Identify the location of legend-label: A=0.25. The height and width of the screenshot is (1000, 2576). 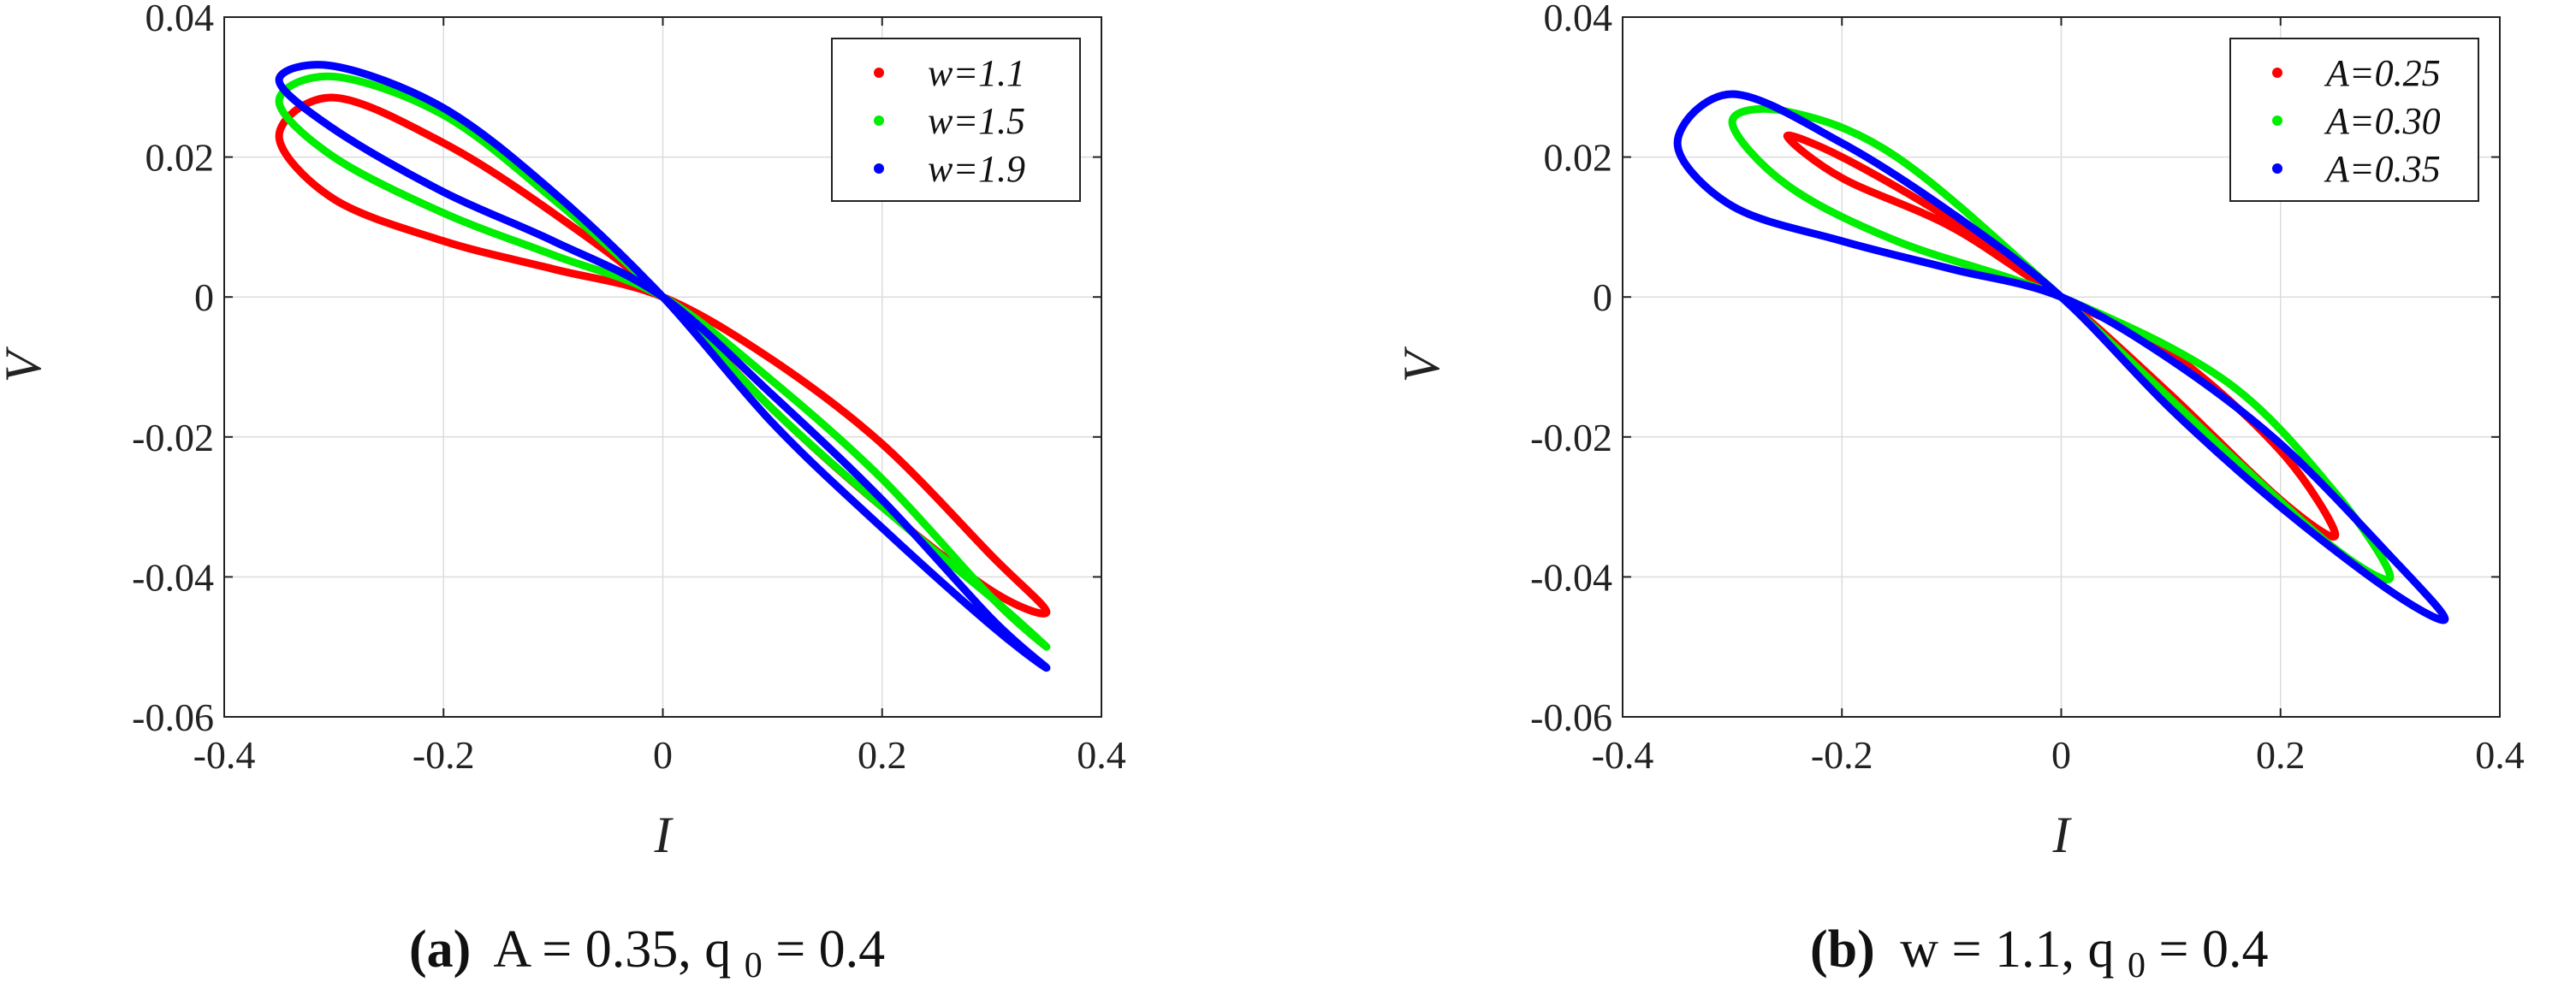
(2382, 73).